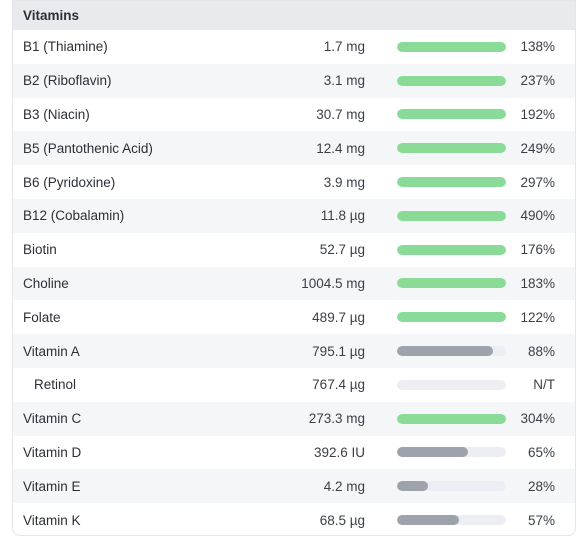 The height and width of the screenshot is (552, 586). Describe the element at coordinates (342, 216) in the screenshot. I see `nutrient-amount: 11.8 µg` at that location.